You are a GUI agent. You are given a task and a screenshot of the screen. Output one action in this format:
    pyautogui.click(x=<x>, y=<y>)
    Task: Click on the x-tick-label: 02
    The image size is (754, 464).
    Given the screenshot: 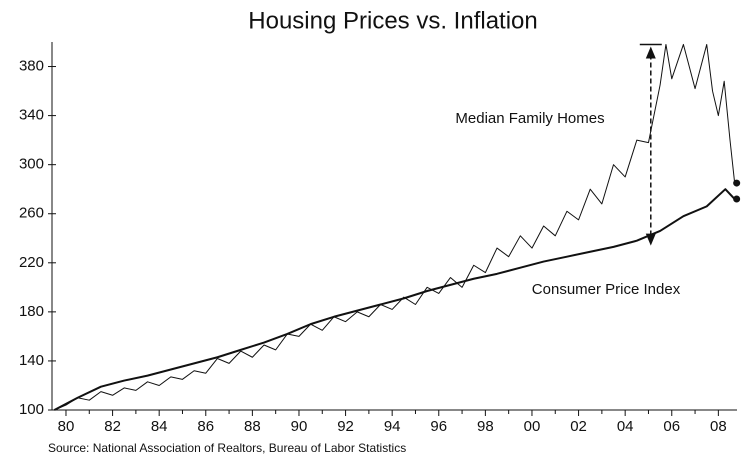 What is the action you would take?
    pyautogui.click(x=578, y=426)
    